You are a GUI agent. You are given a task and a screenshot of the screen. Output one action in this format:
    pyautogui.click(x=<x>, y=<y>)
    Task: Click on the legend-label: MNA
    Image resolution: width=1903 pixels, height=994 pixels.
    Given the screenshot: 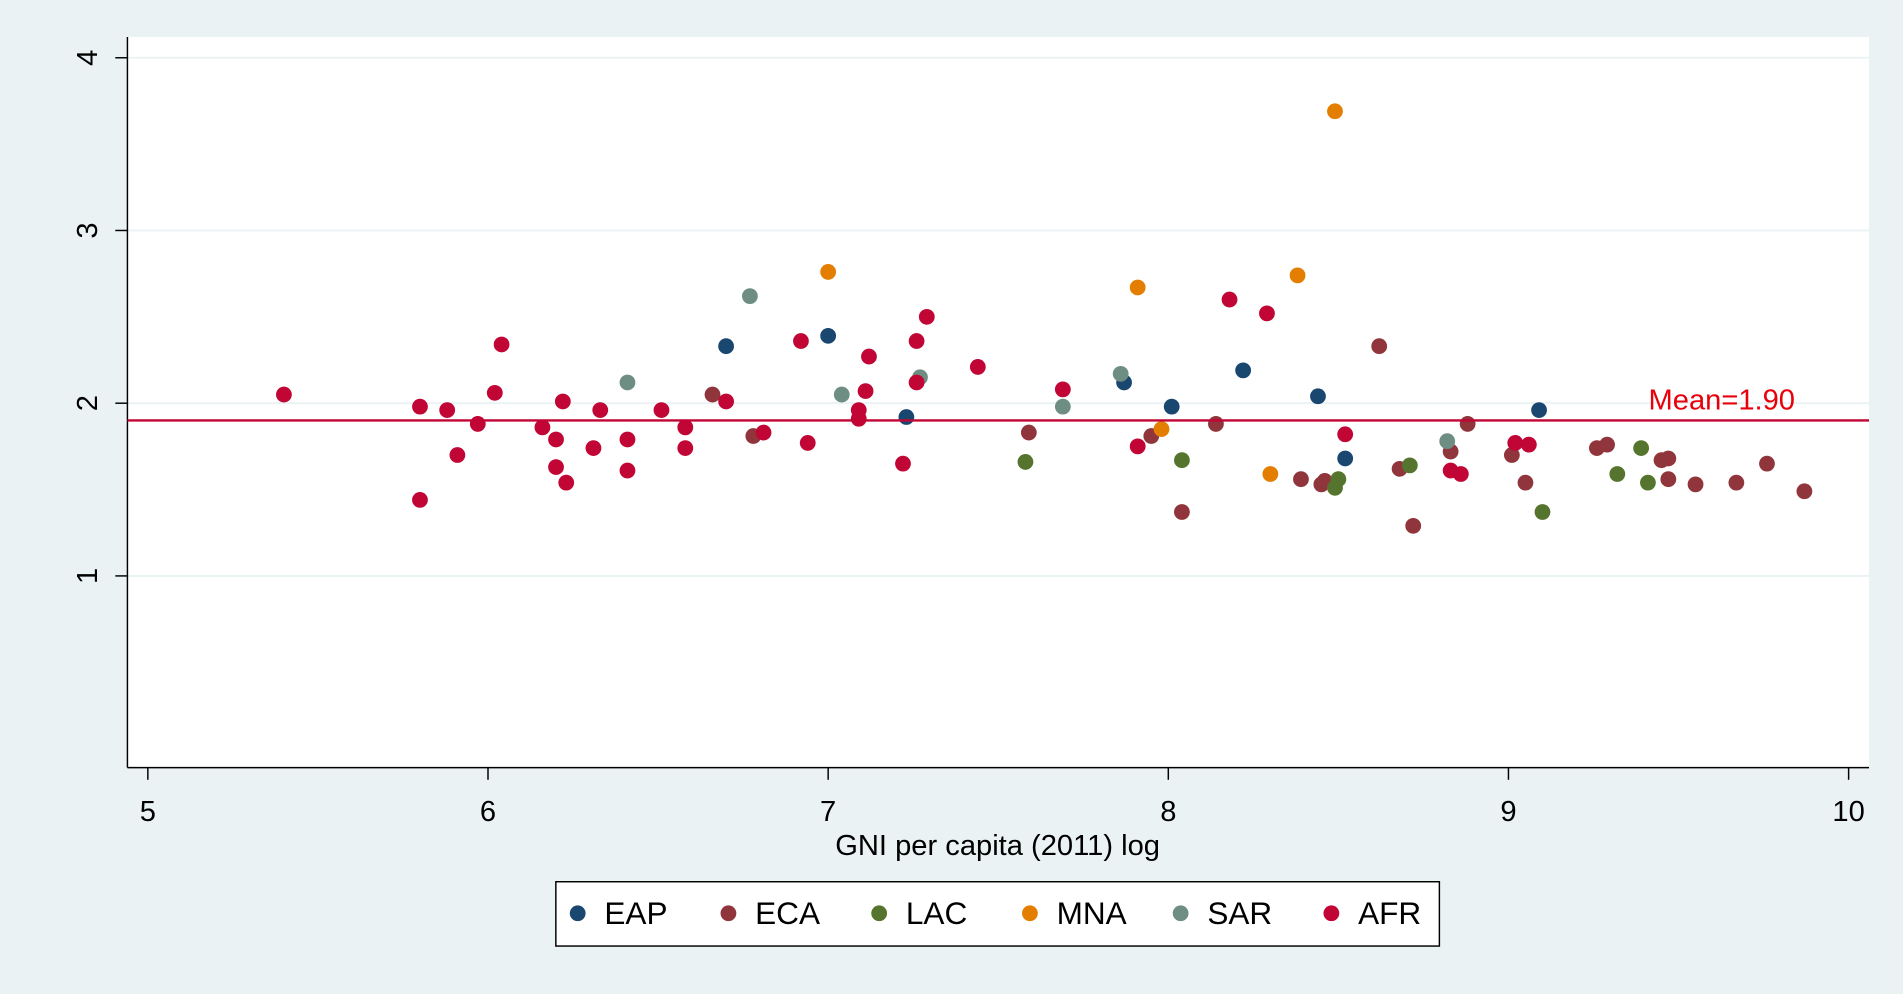 What is the action you would take?
    pyautogui.click(x=1092, y=913)
    